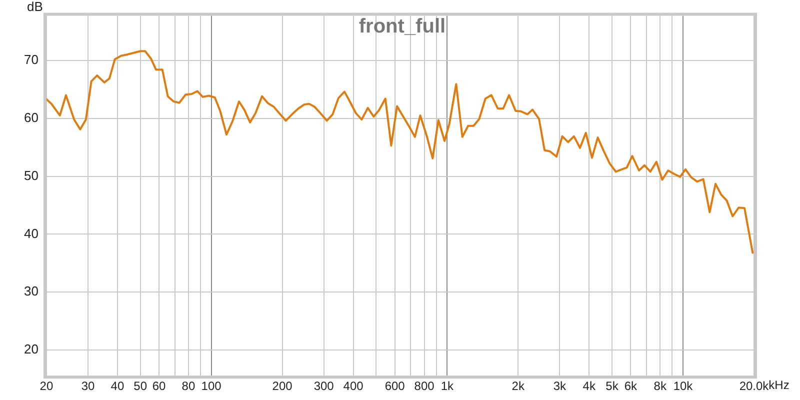 This screenshot has height=400, width=800. Describe the element at coordinates (613, 386) in the screenshot. I see `x-tick-label: 5k` at that location.